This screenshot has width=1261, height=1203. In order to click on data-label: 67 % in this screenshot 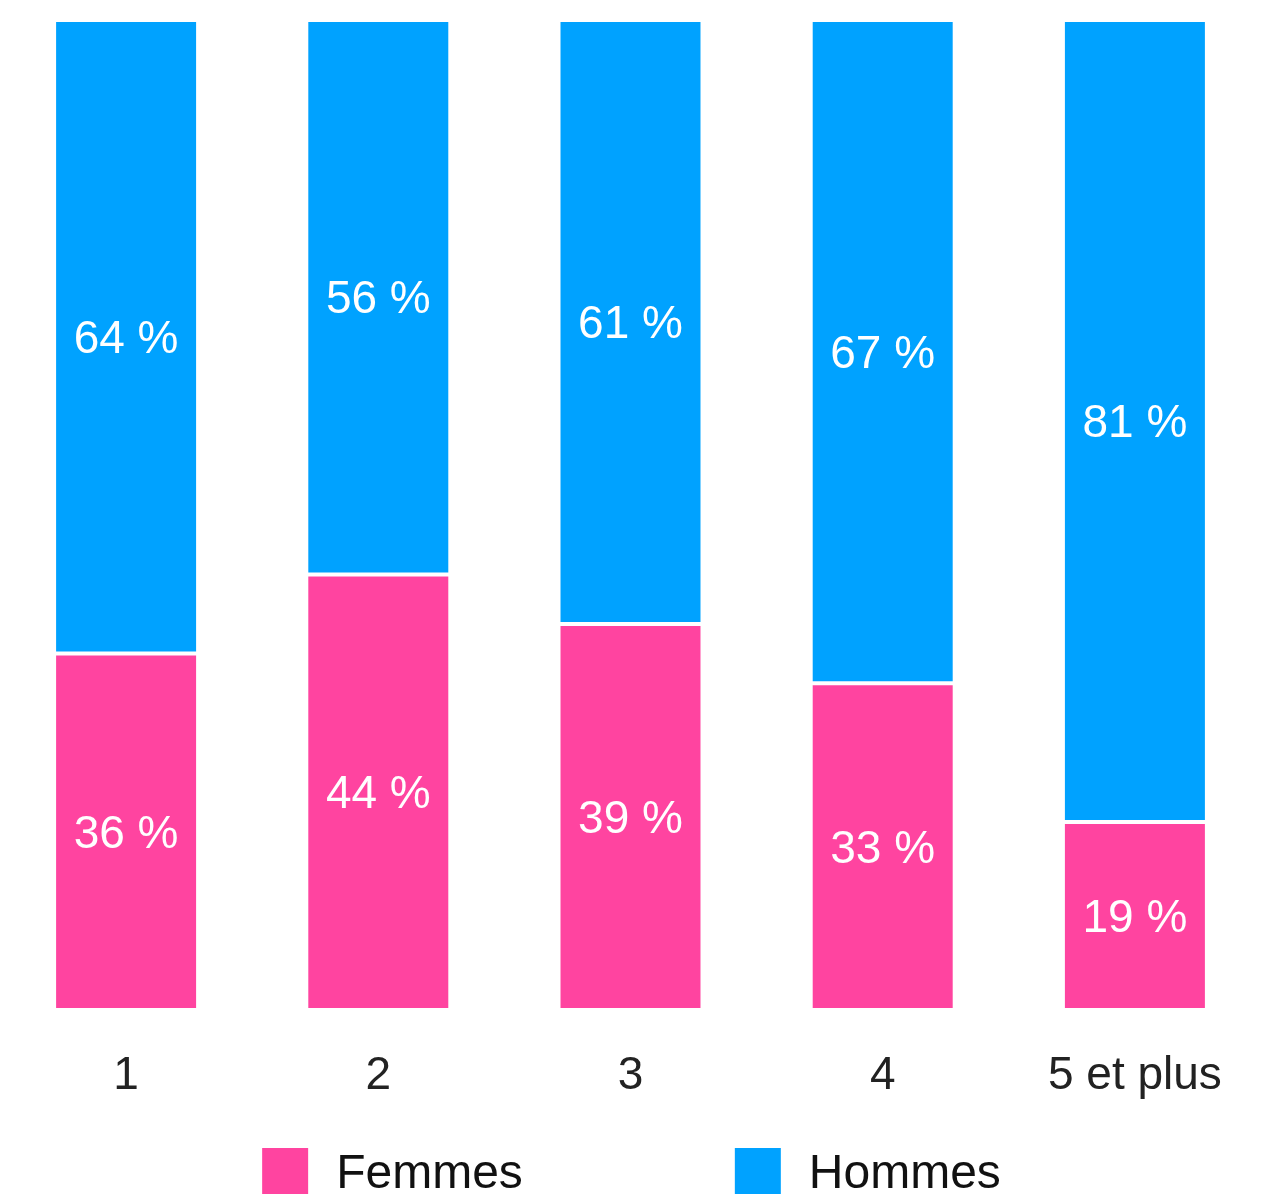, I will do `click(883, 351)`.